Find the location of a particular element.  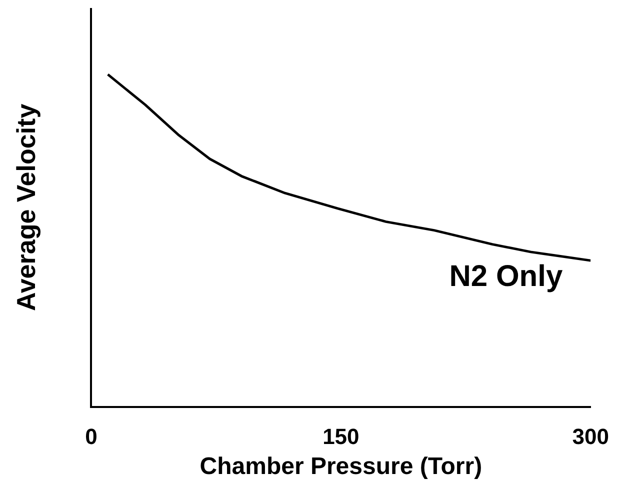

series-label: N2 Only is located at coordinates (506, 276).